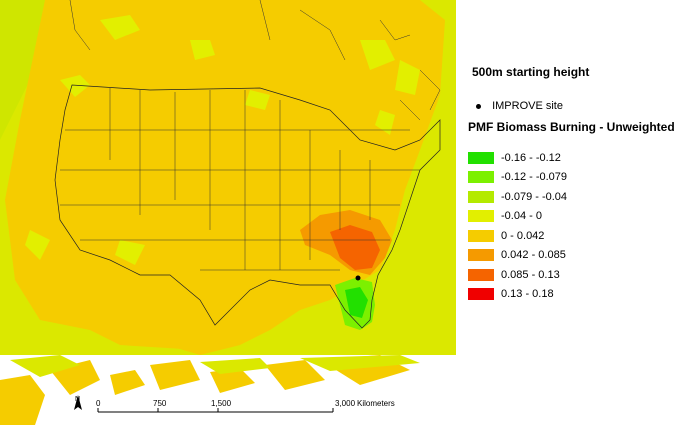 Image resolution: width=685 pixels, height=427 pixels. I want to click on legend-label: 0.042 - 0.085, so click(533, 255).